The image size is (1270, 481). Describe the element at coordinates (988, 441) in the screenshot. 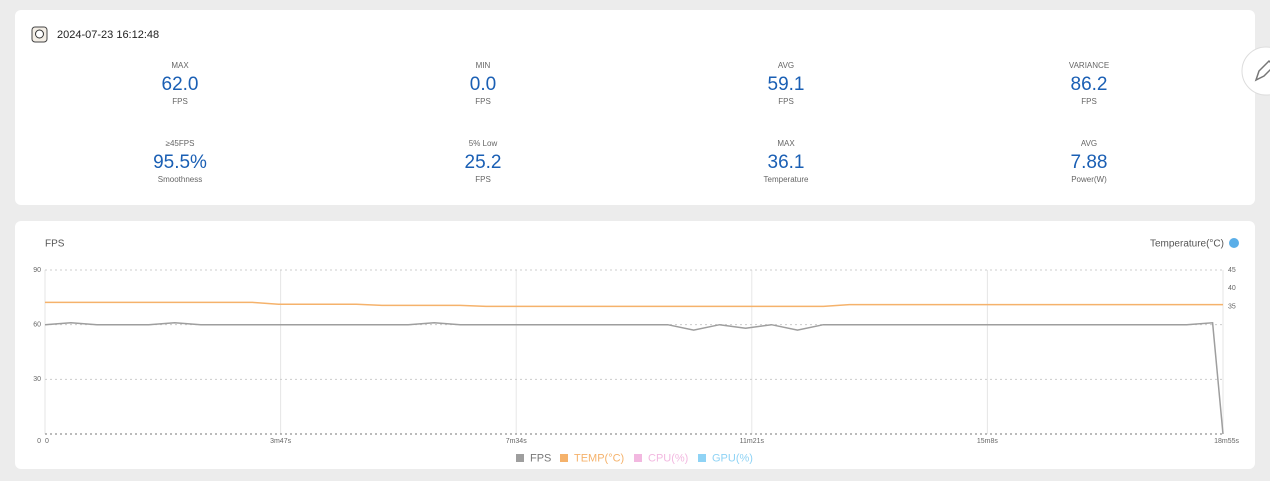

I see `x-tick-label: 15m8s` at that location.